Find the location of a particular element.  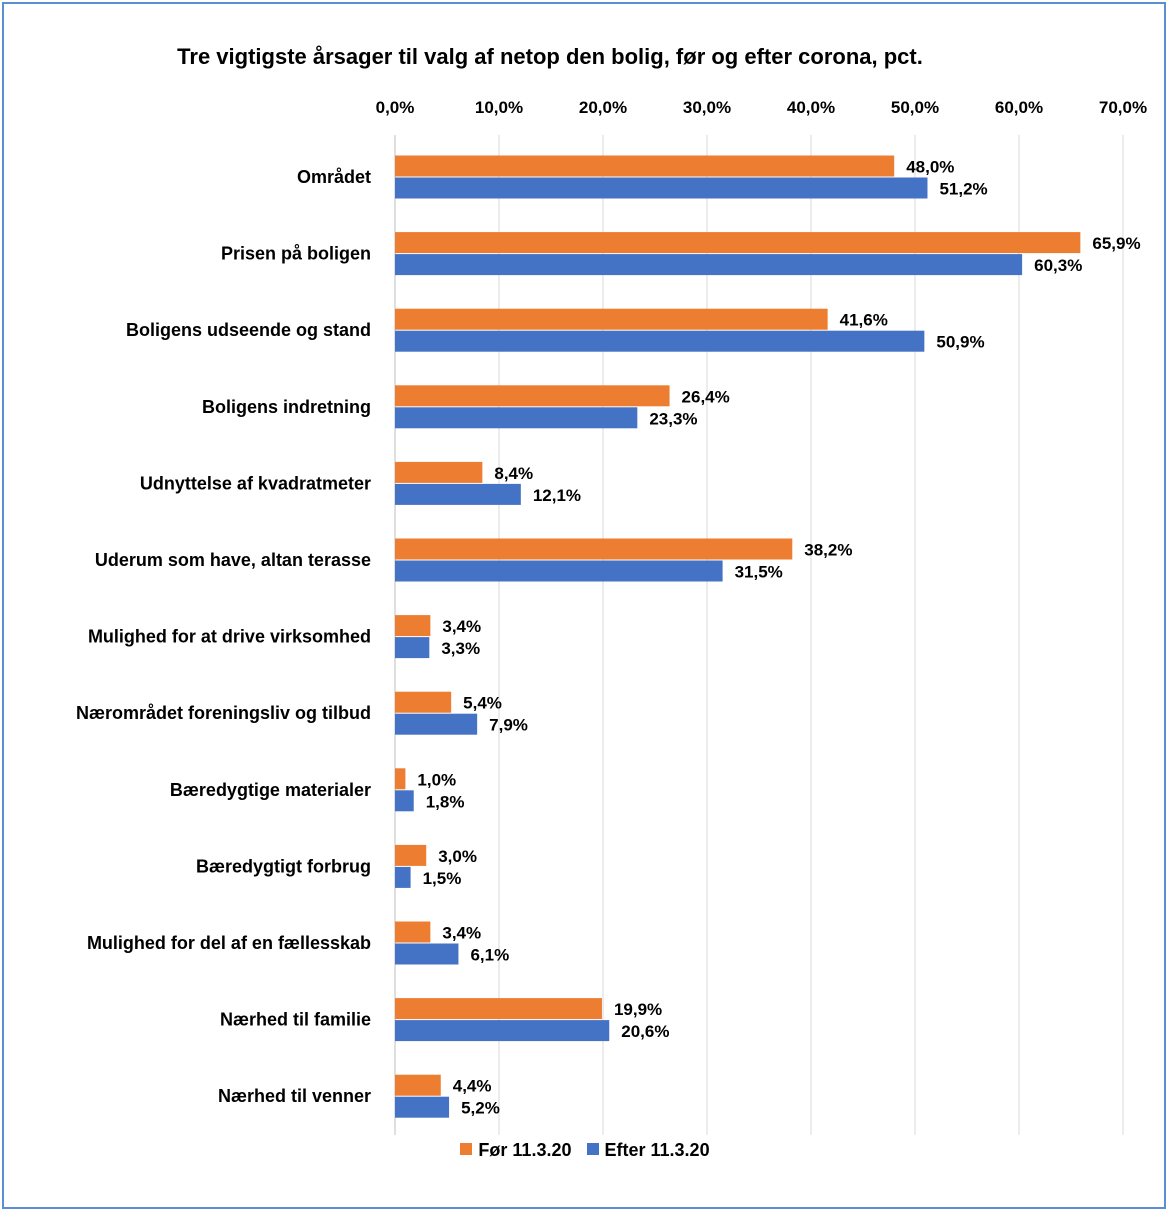

data-label-after: 1,5% is located at coordinates (442, 878).